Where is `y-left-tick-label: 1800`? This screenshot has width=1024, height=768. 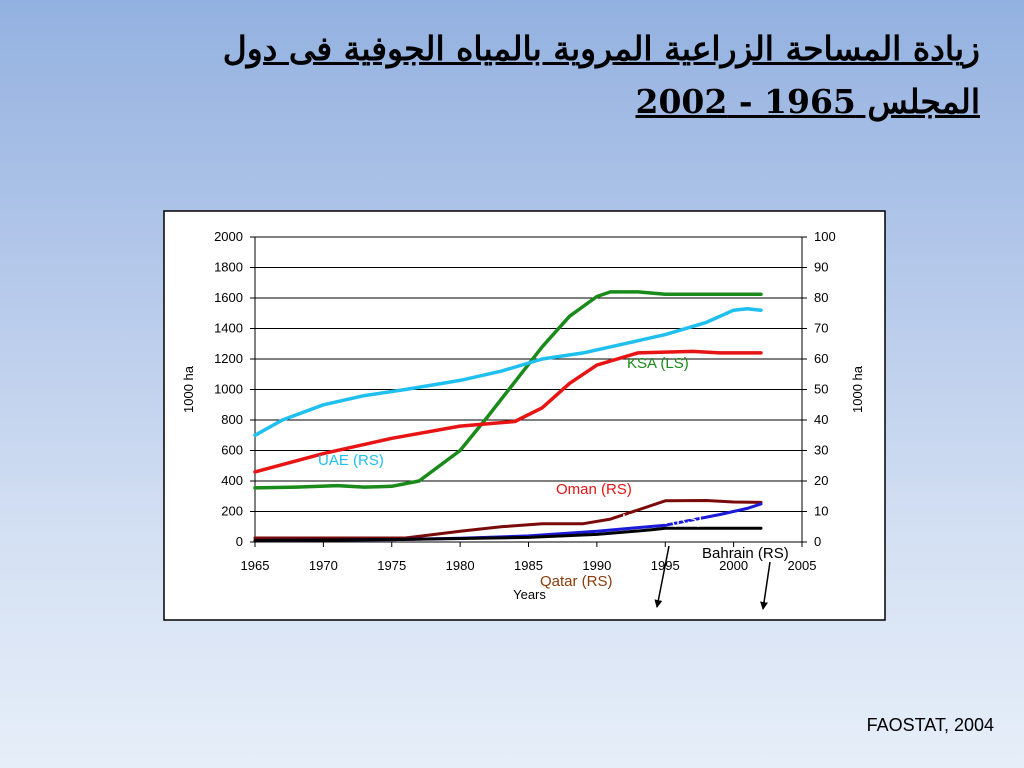
y-left-tick-label: 1800 is located at coordinates (228, 267).